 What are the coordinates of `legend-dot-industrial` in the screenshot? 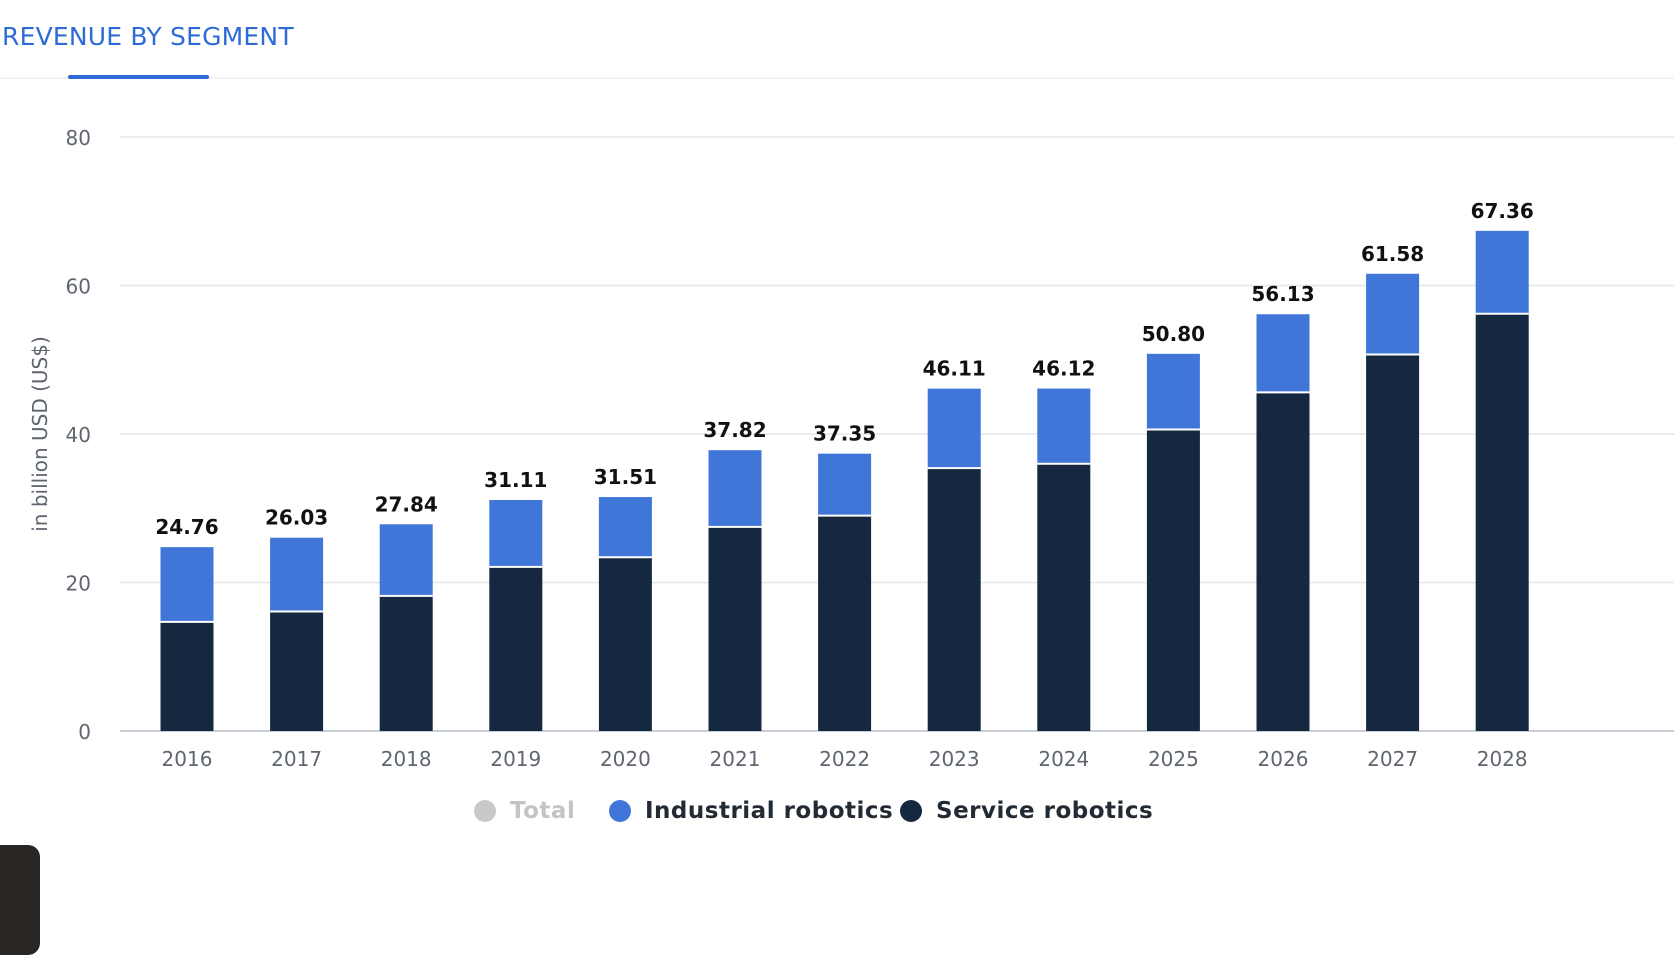 It's located at (620, 811).